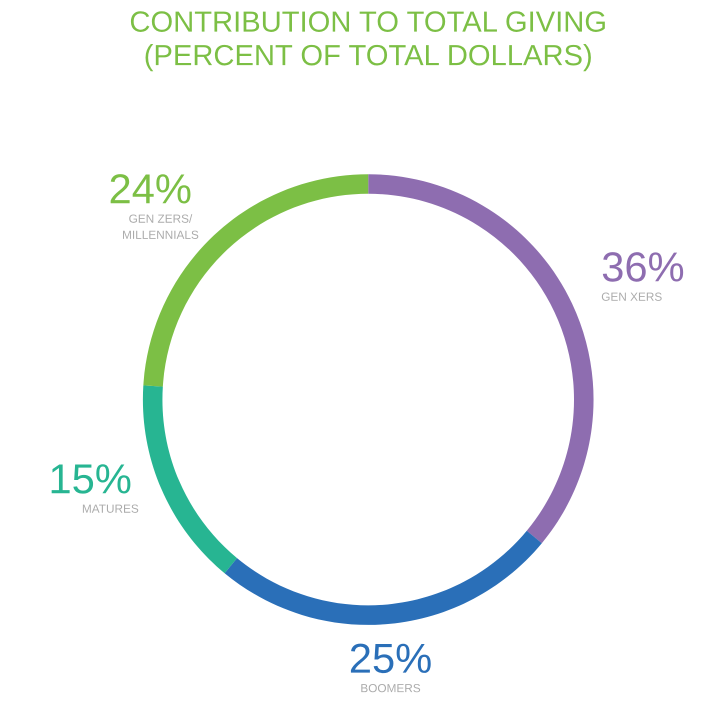 This screenshot has height=701, width=722. I want to click on data-label: 25%, so click(390, 659).